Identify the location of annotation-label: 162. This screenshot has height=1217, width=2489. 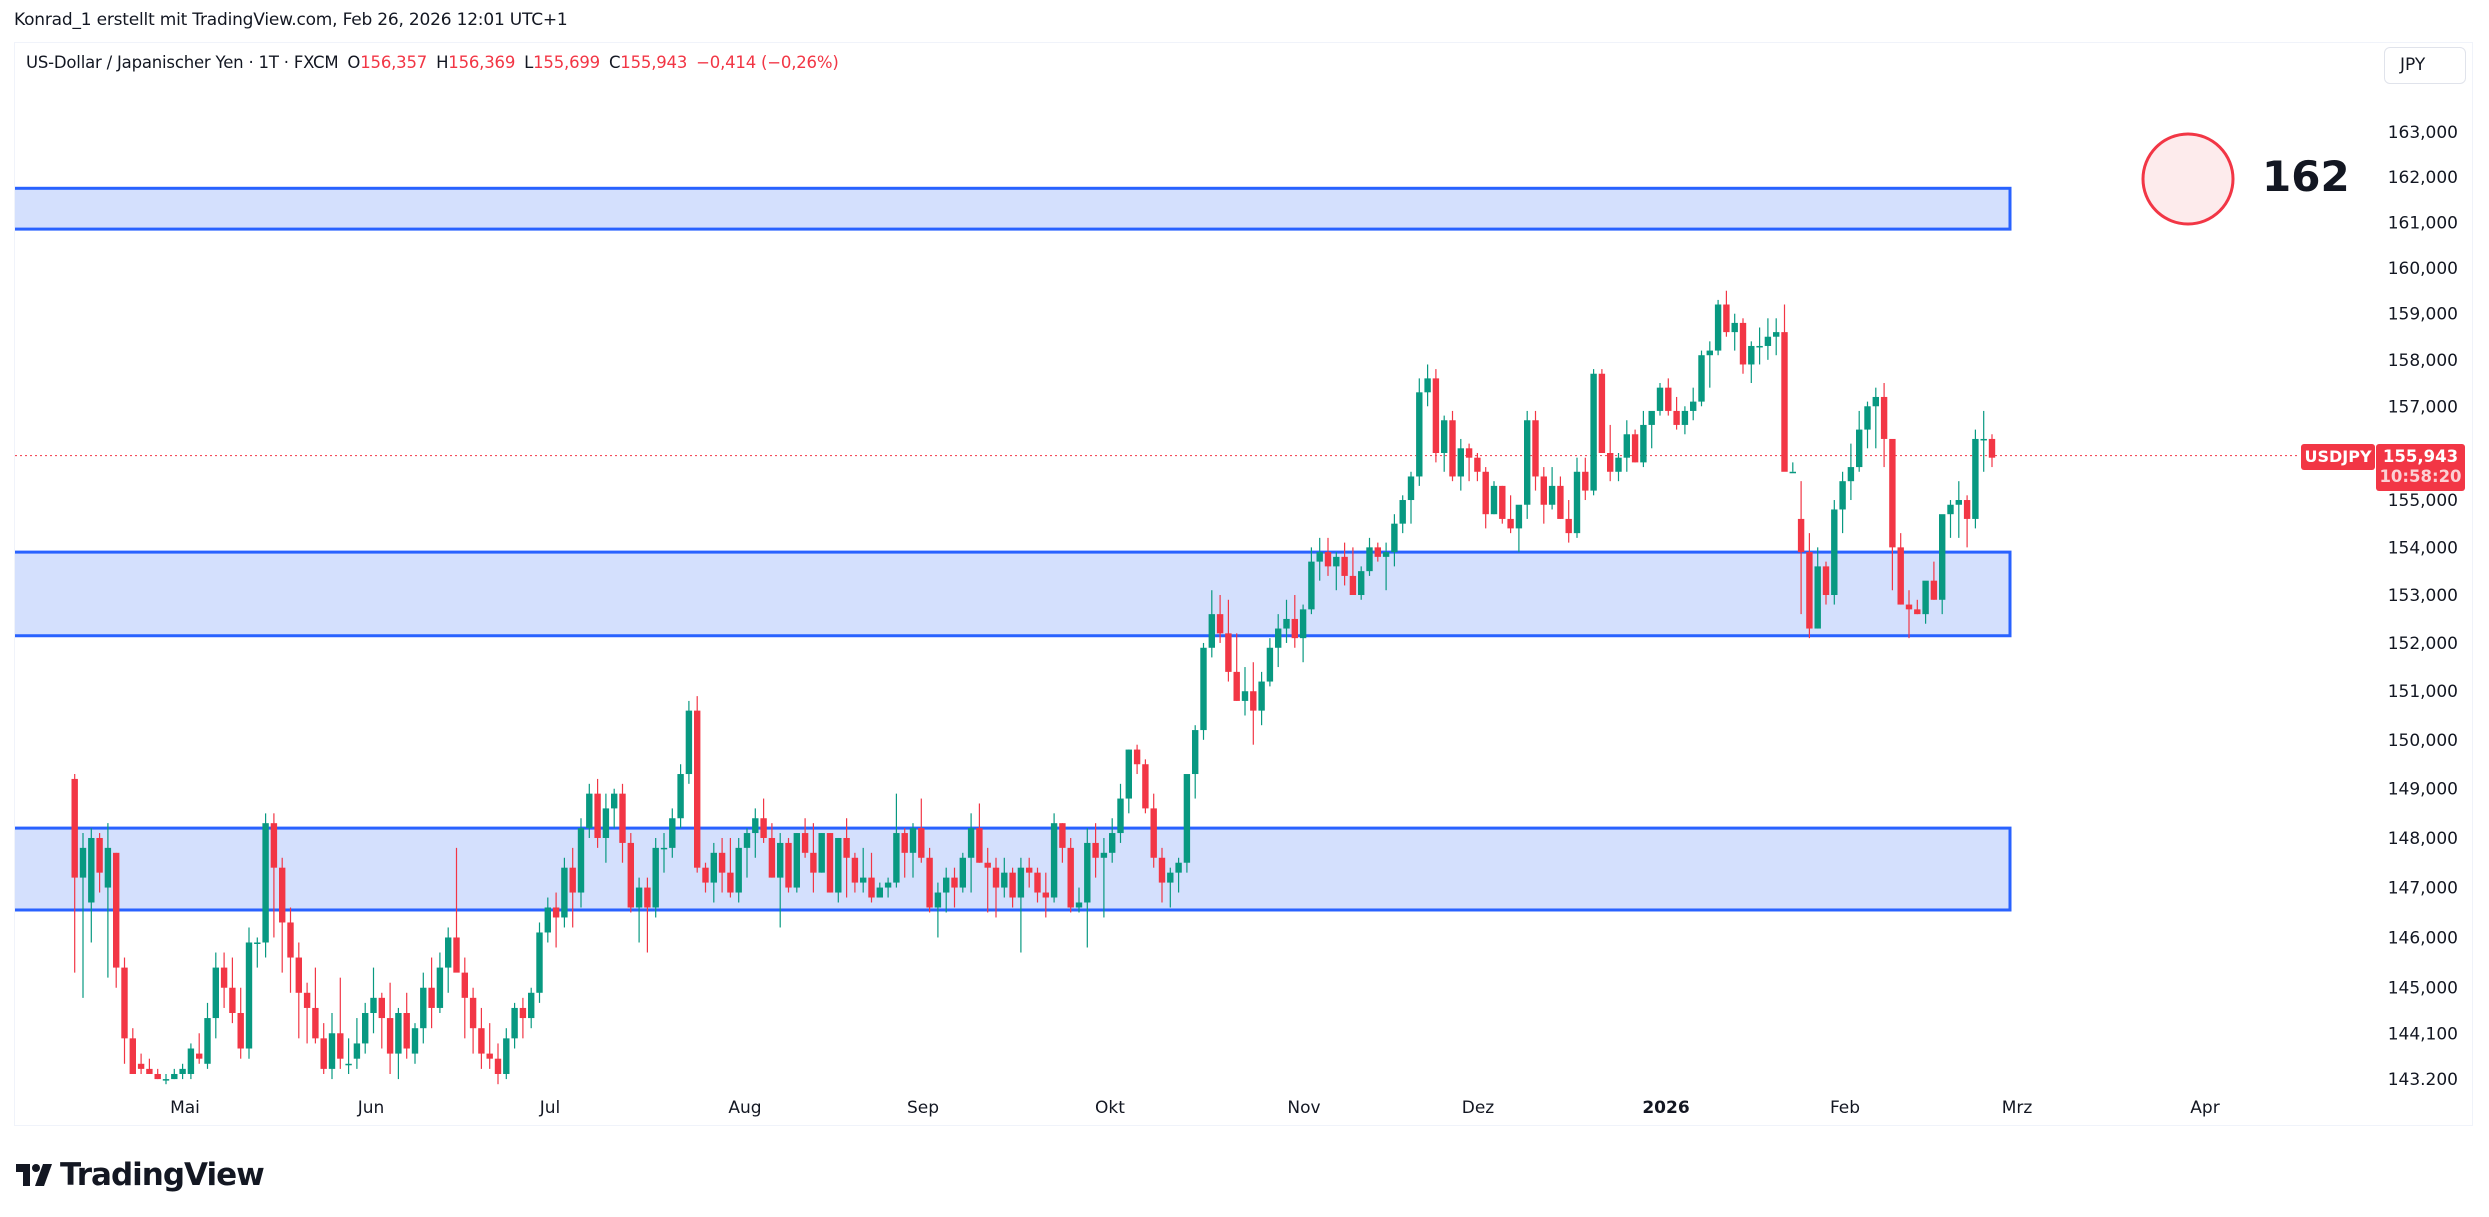
(2306, 176).